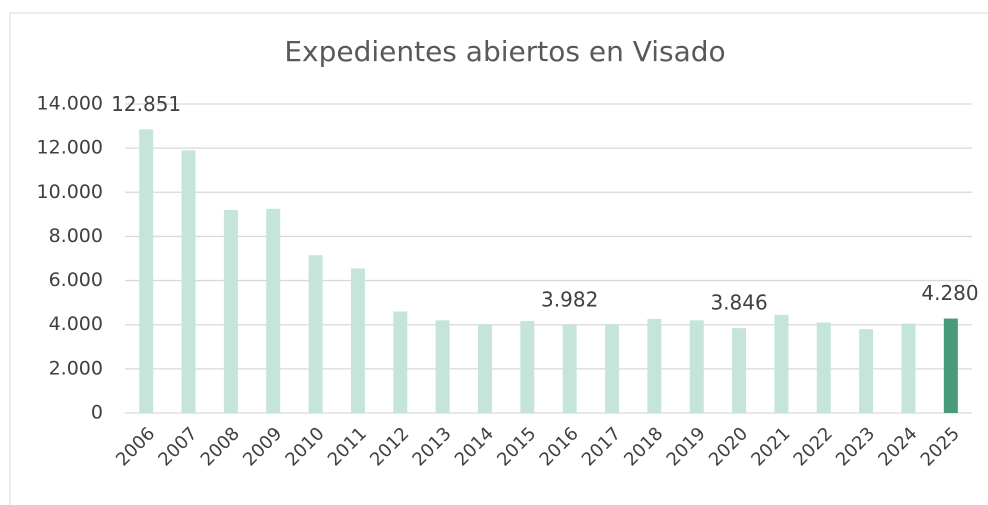 This screenshot has width=988, height=505. Describe the element at coordinates (76, 280) in the screenshot. I see `y-tick-label: 6.000` at that location.